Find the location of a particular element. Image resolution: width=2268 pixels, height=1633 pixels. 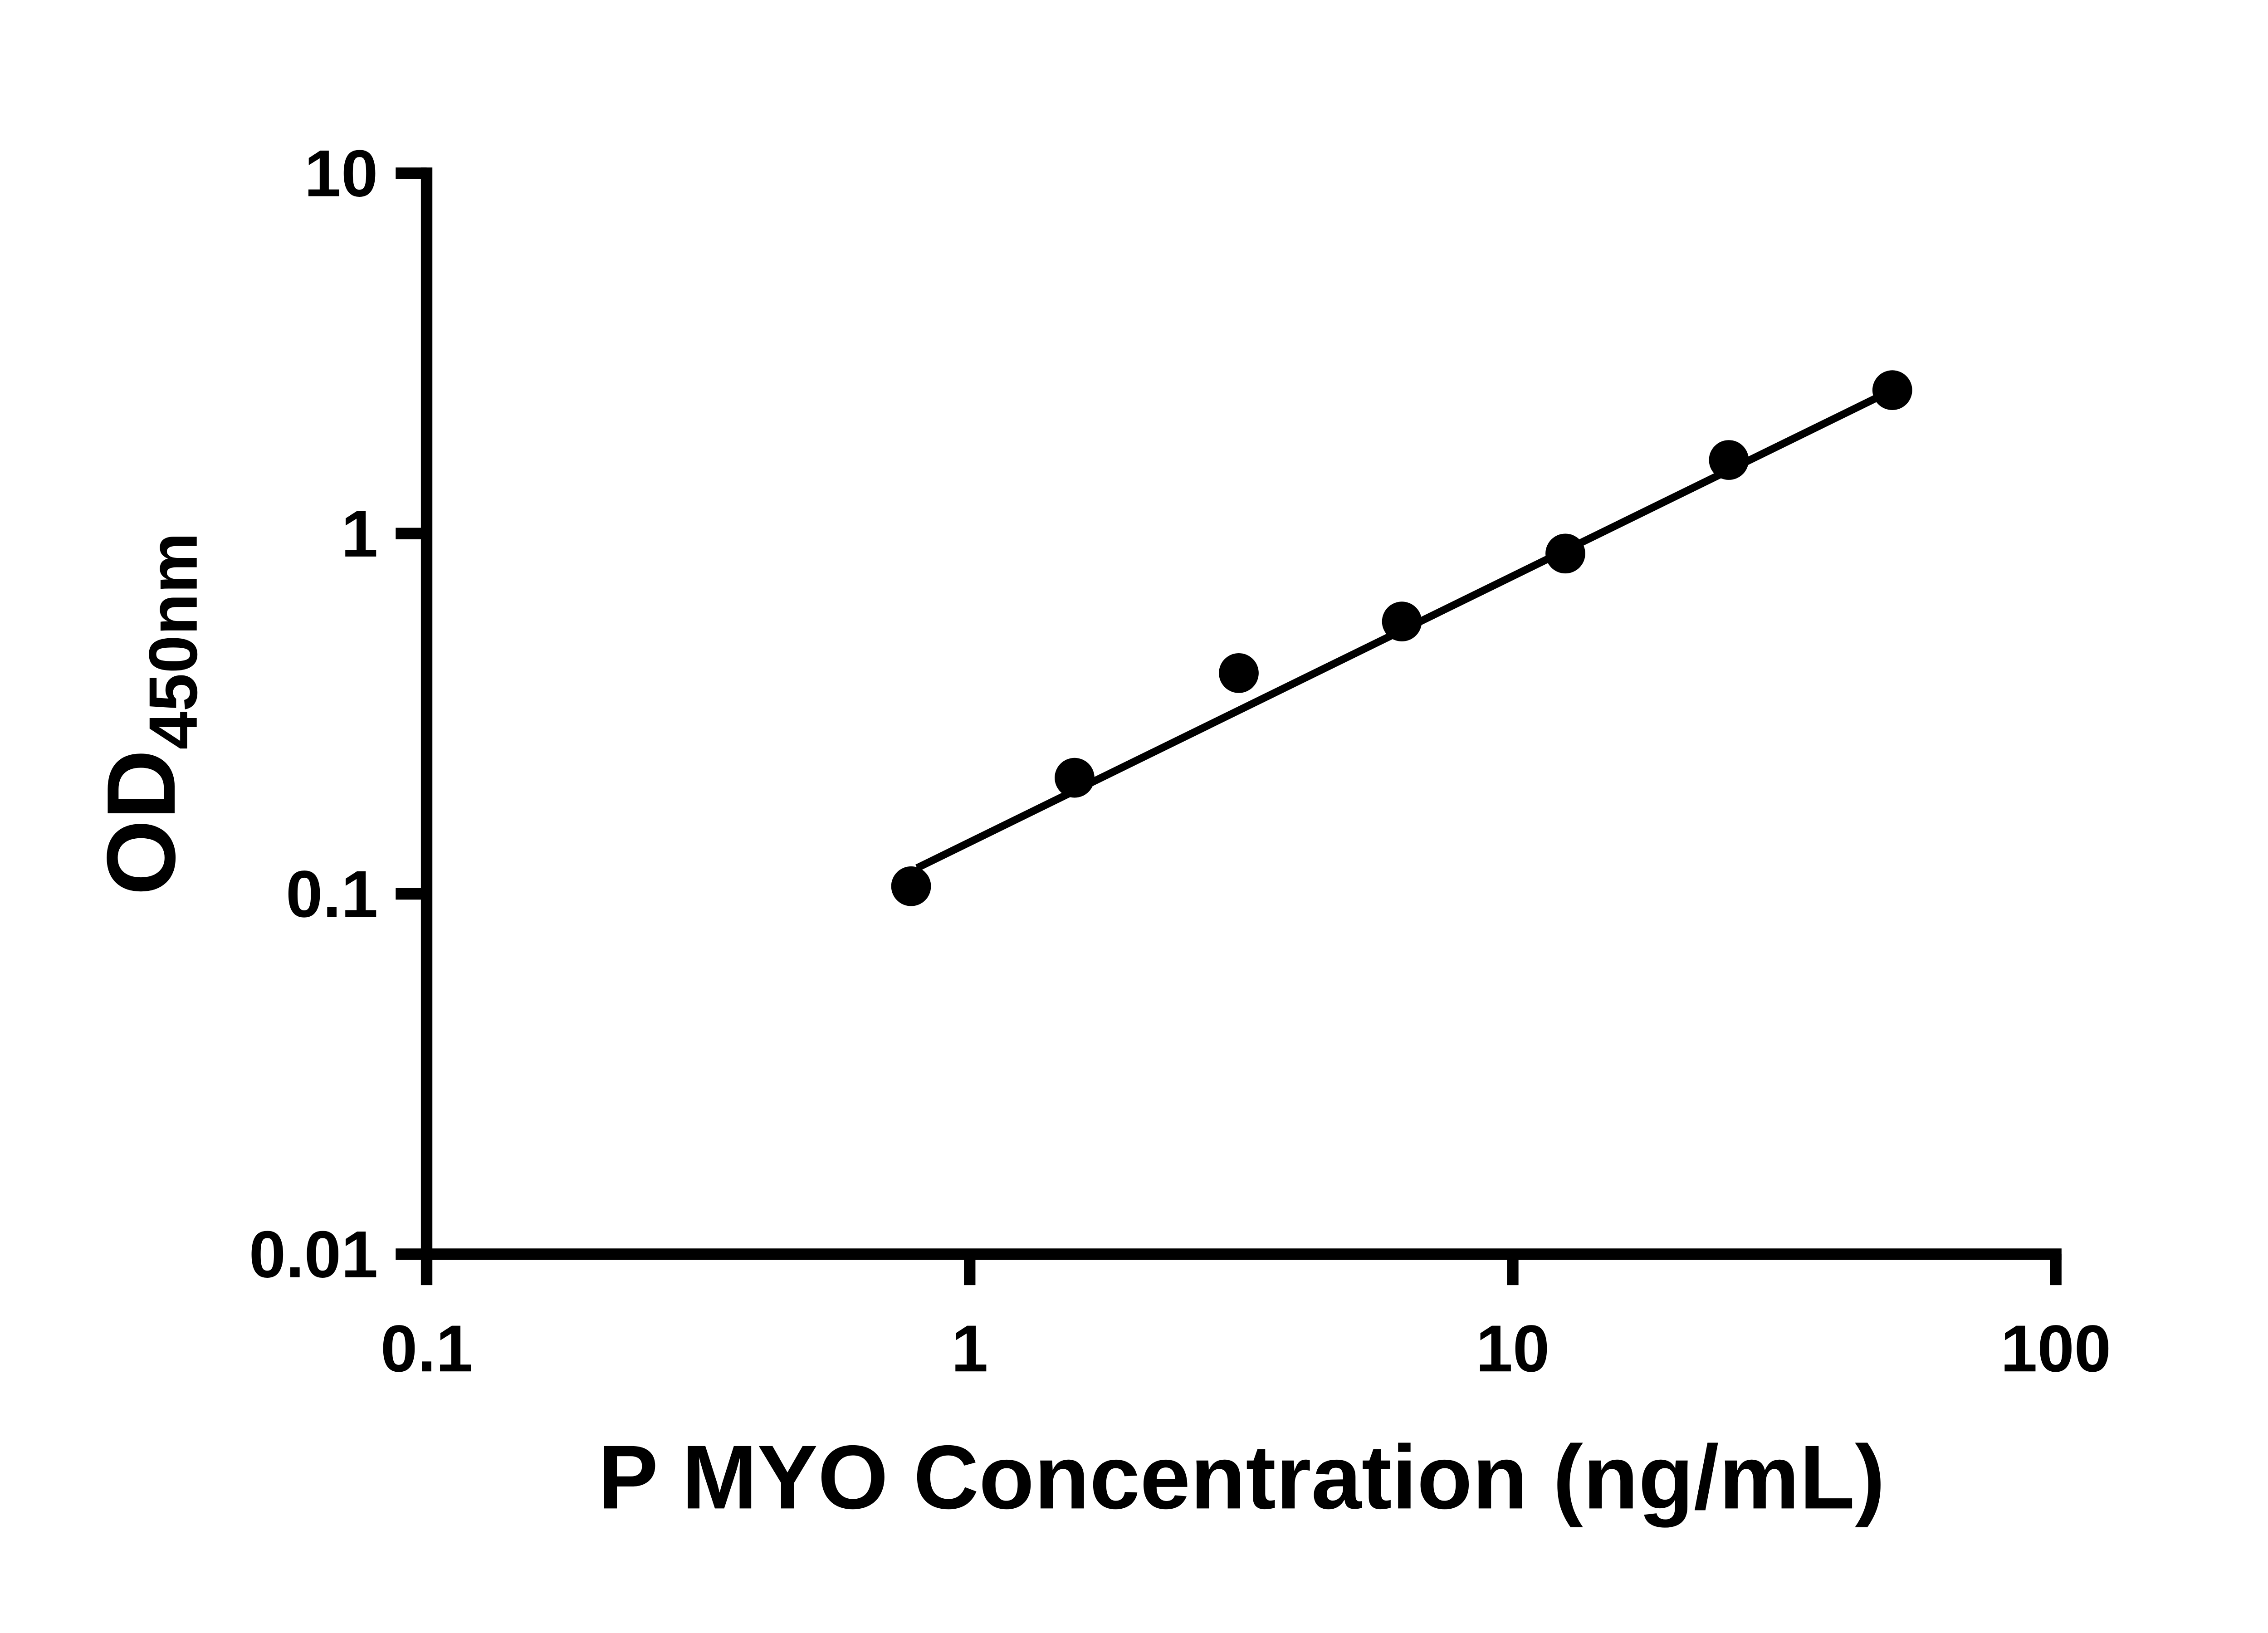

y-tick-label: 1 is located at coordinates (360, 534).